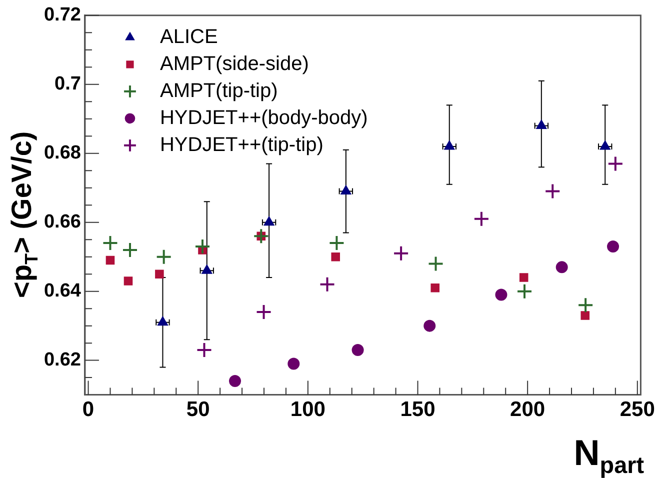 This screenshot has width=658, height=478. I want to click on y-tick-label: 0.68, so click(62, 153).